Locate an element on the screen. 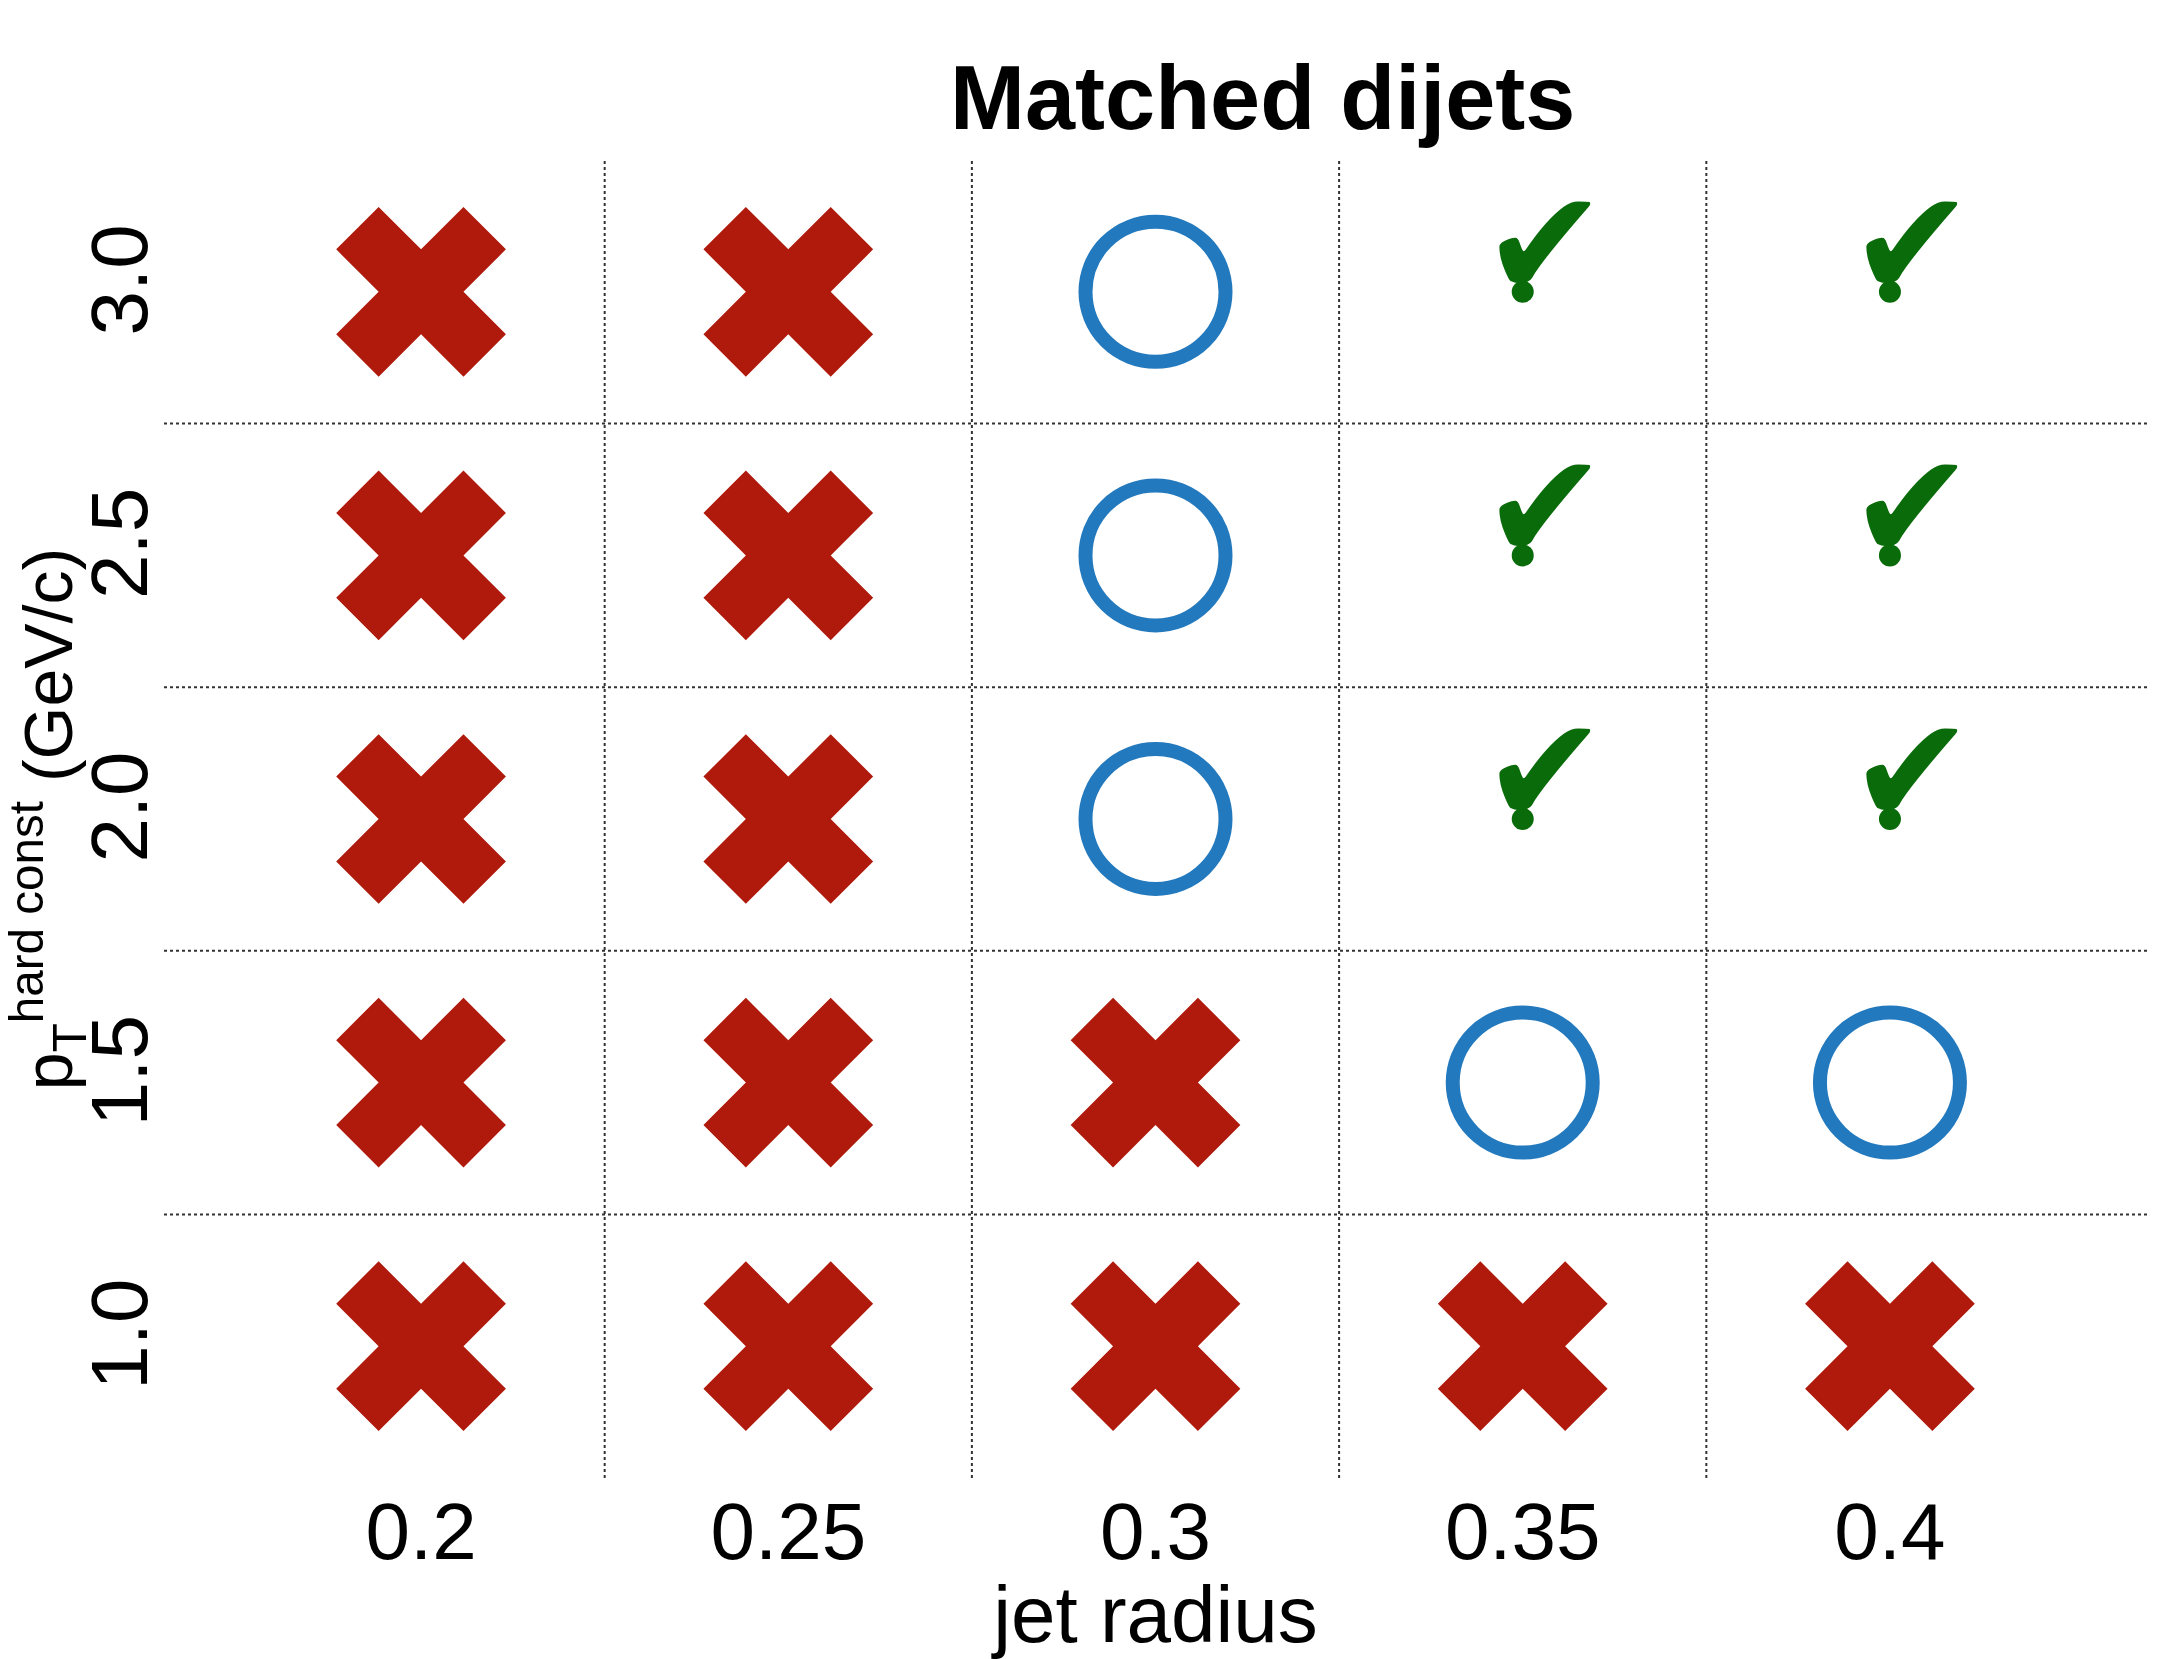 This screenshot has width=2177, height=1659. x-tick-label: 0.25 is located at coordinates (788, 1531).